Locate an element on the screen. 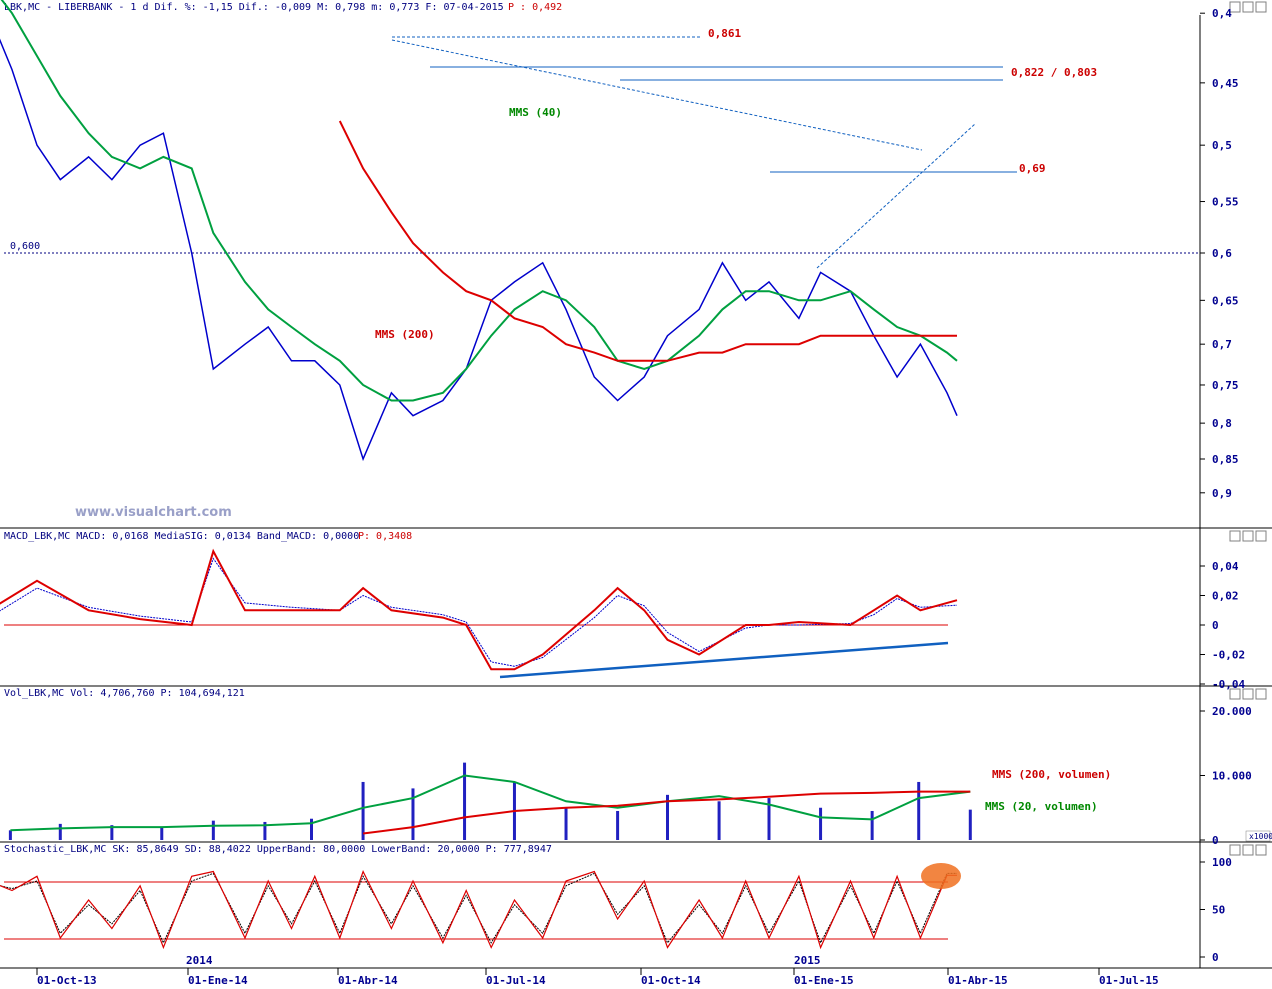 This screenshot has width=1272, height=989. volume-header: Vol_LBK,MC Vol: 4,706,760 P: 104,694,121 is located at coordinates (124, 693).